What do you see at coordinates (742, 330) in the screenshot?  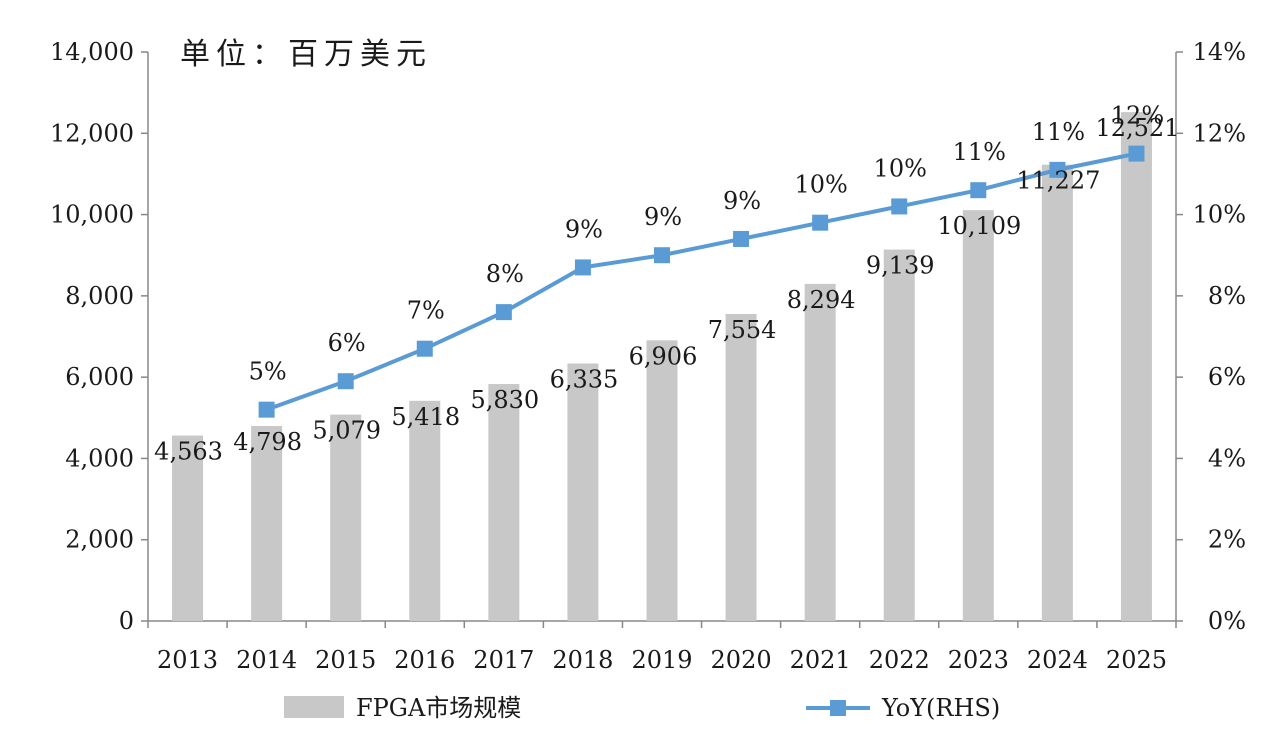 I see `bar-value-label: 7,554` at bounding box center [742, 330].